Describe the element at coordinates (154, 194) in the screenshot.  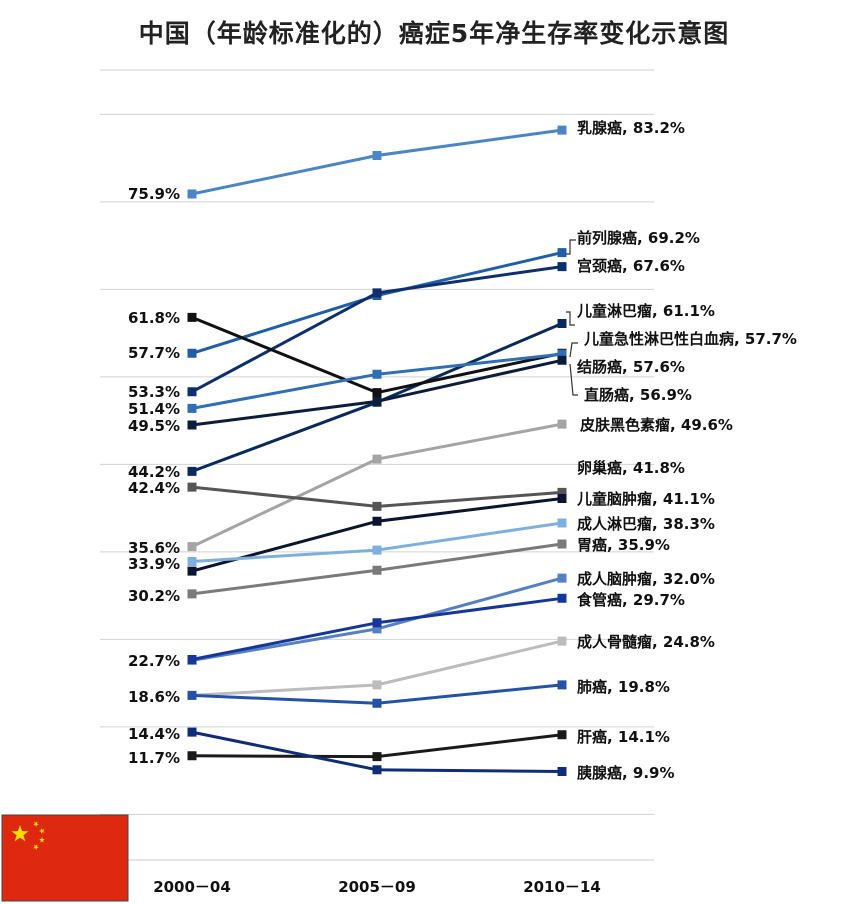
I see `start-value-label: 75.9%` at that location.